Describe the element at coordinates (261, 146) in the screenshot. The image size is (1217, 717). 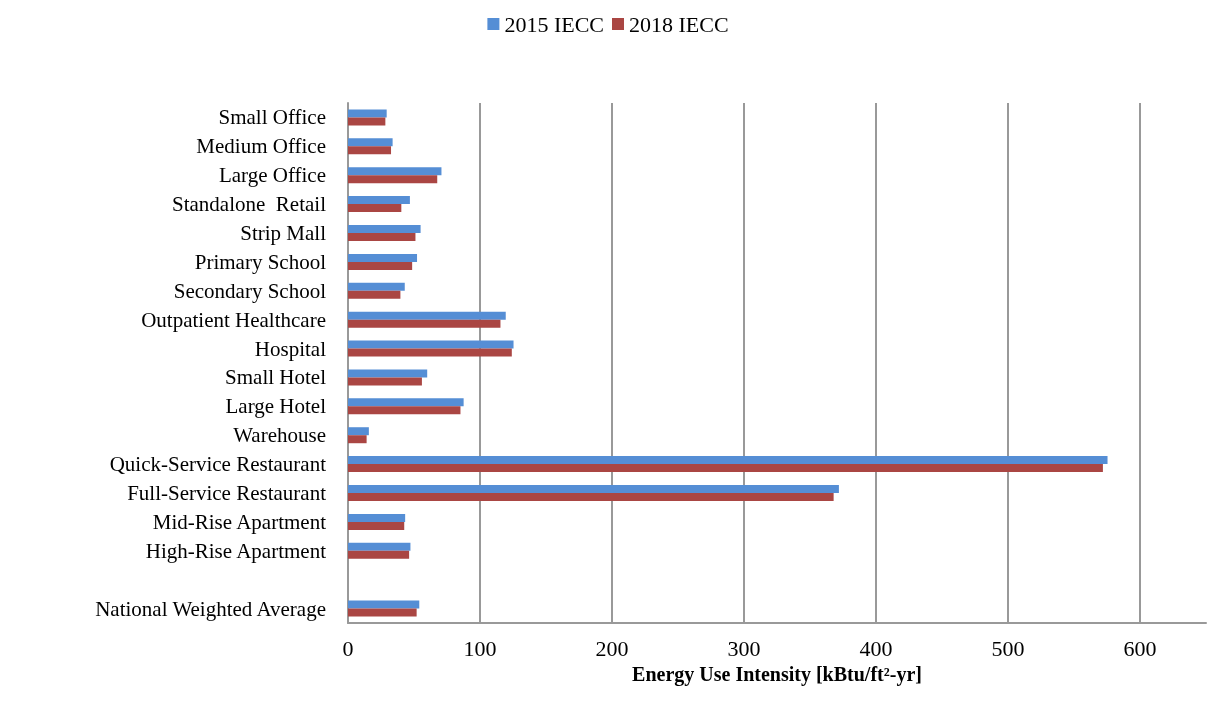
I see `y-tick-label: Medium Office` at that location.